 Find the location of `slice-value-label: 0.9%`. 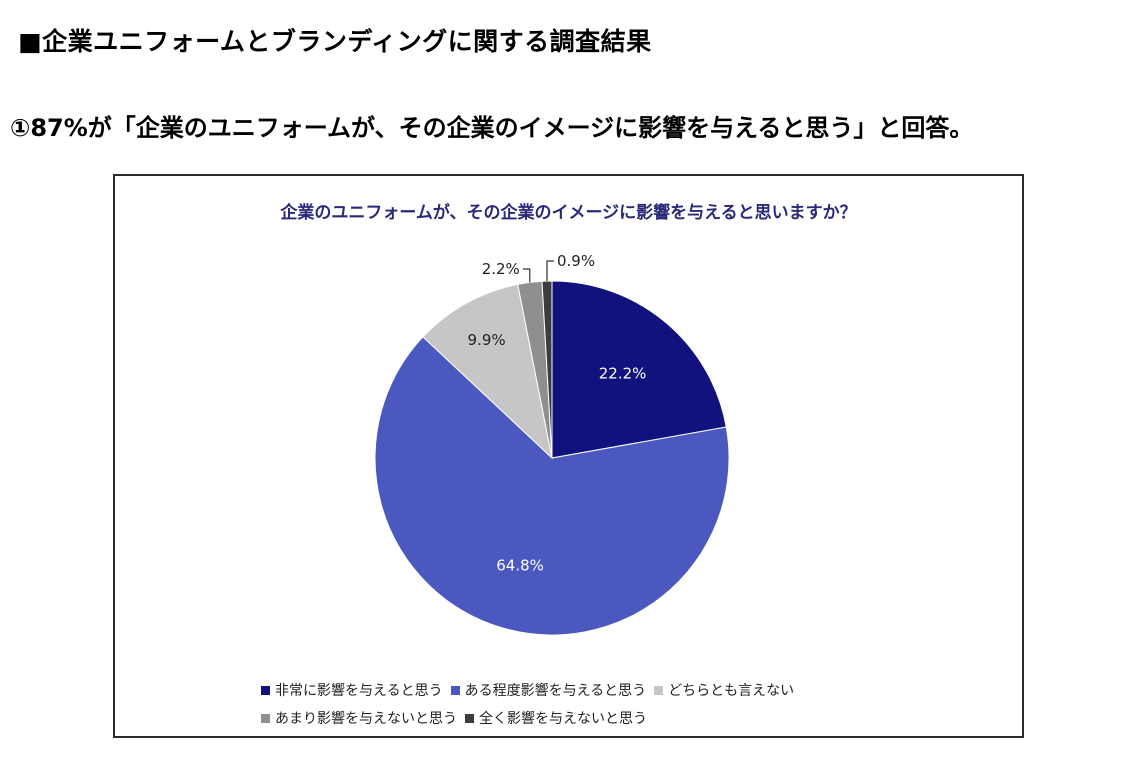

slice-value-label: 0.9% is located at coordinates (576, 261).